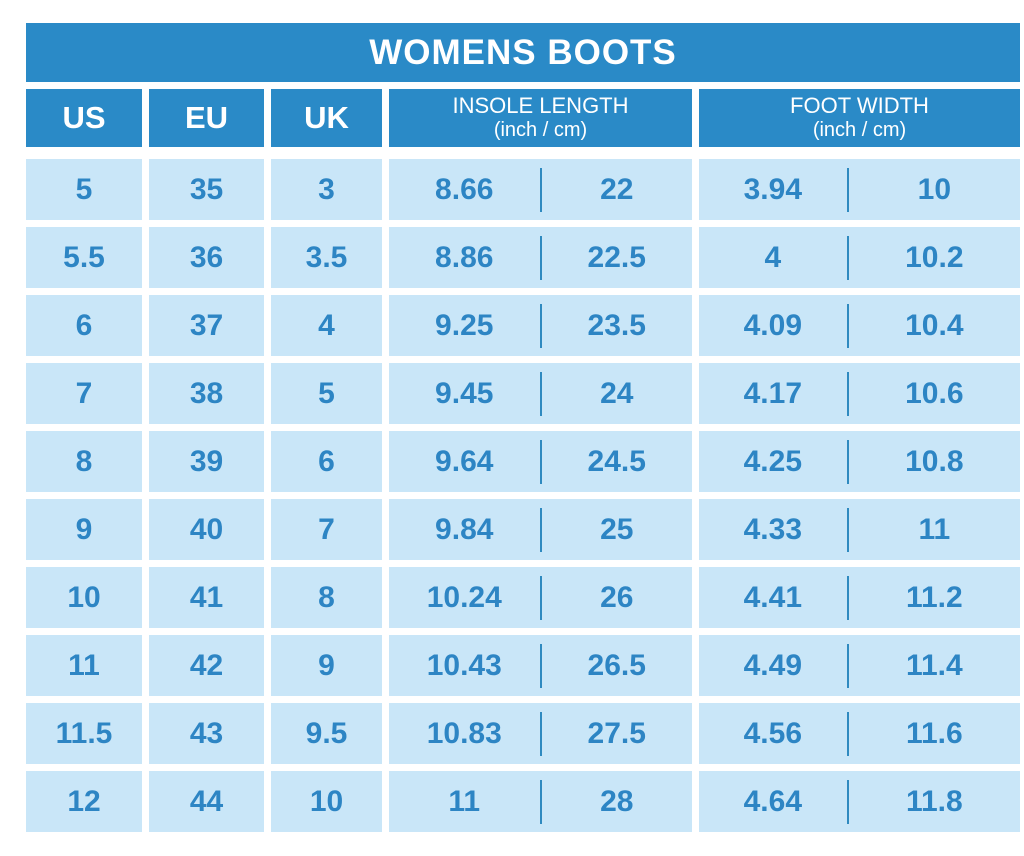 This screenshot has width=1024, height=856. I want to click on table-row: 12 44 10 11 28 4.64 11.8, so click(523, 801).